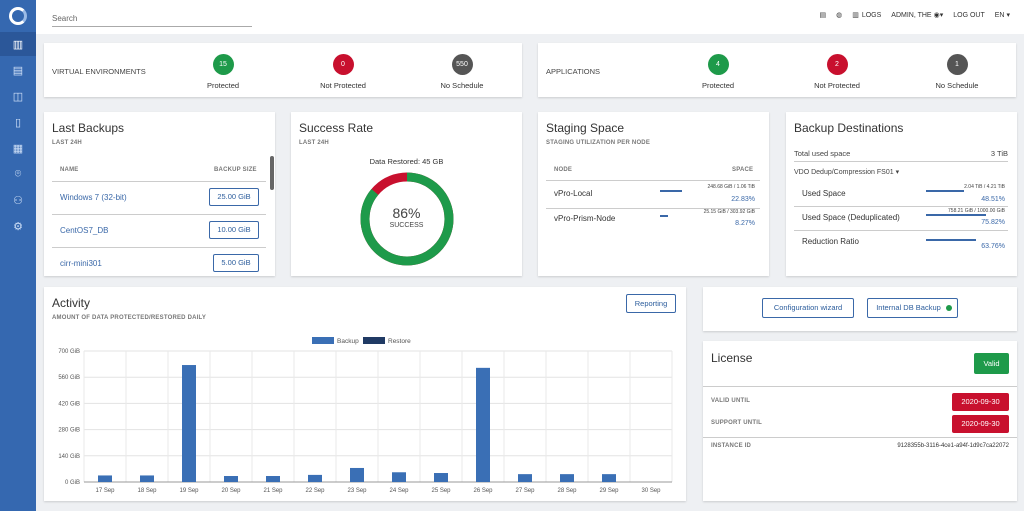 The height and width of the screenshot is (511, 1024). Describe the element at coordinates (235, 170) in the screenshot. I see `column-header-size: BACKUP SIZE` at that location.